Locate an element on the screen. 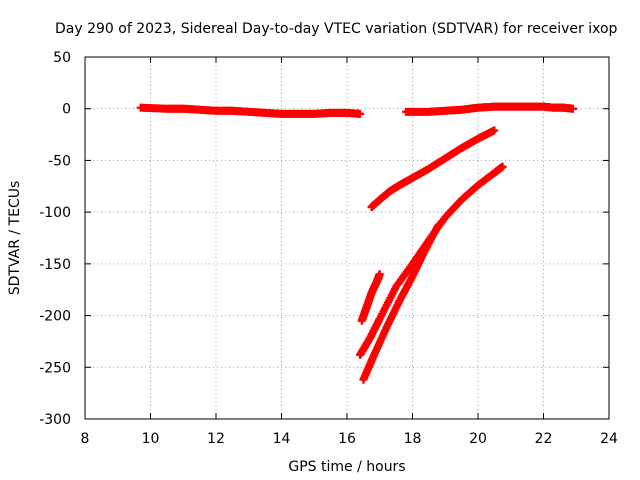  series-track-steep-segment is located at coordinates (401, 302).